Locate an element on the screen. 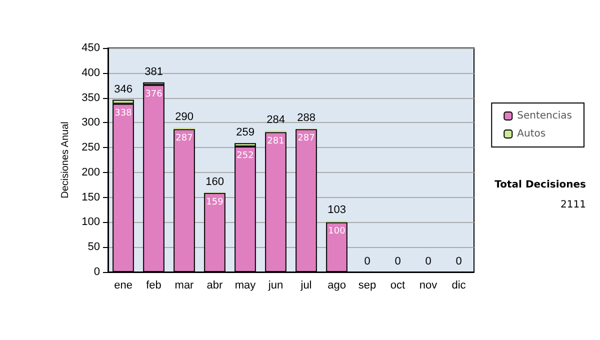  x-tick-label: may is located at coordinates (245, 286).